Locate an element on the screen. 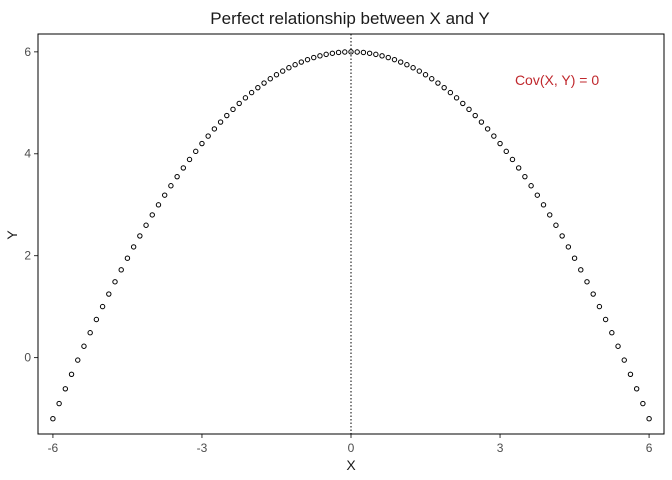 Image resolution: width=672 pixels, height=480 pixels. x-tick-label: 0 is located at coordinates (351, 448).